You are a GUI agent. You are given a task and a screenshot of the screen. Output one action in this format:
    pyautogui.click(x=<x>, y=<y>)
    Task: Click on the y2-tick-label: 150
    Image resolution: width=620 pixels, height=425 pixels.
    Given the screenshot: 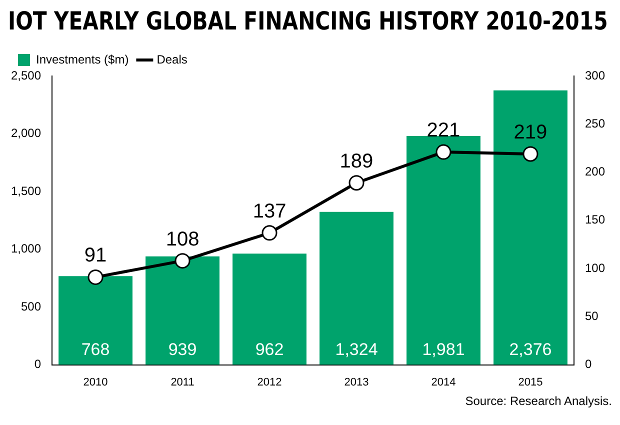 What is the action you would take?
    pyautogui.click(x=595, y=219)
    